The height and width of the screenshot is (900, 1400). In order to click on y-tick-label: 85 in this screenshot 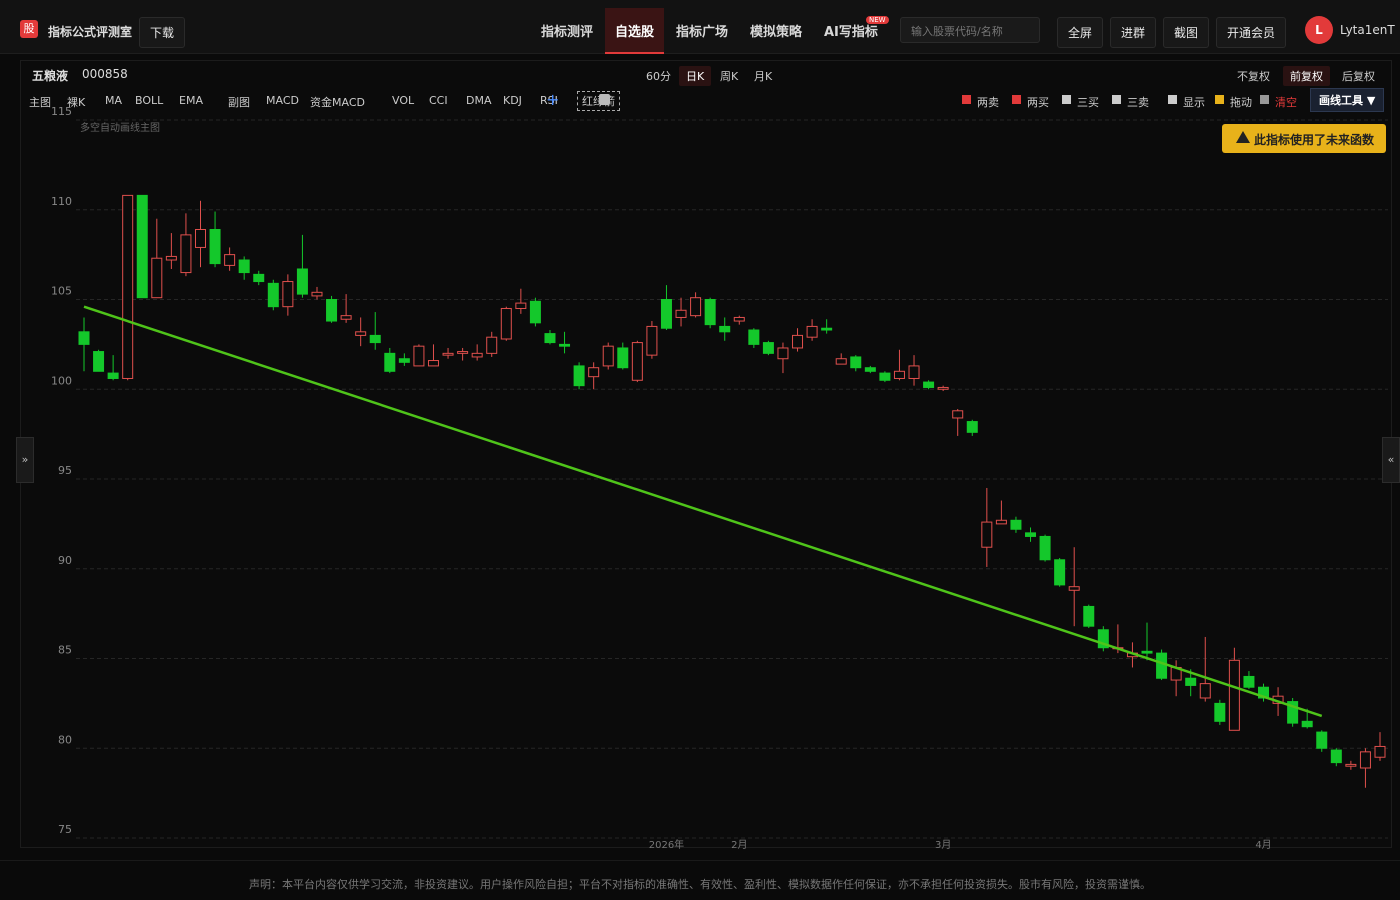, I will do `click(65, 650)`.